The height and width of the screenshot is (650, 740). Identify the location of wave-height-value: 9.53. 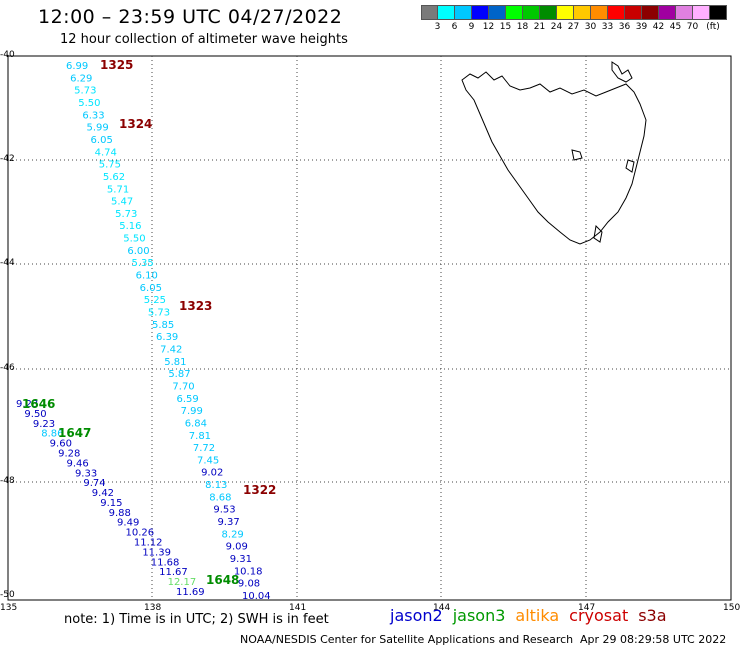
(224, 510).